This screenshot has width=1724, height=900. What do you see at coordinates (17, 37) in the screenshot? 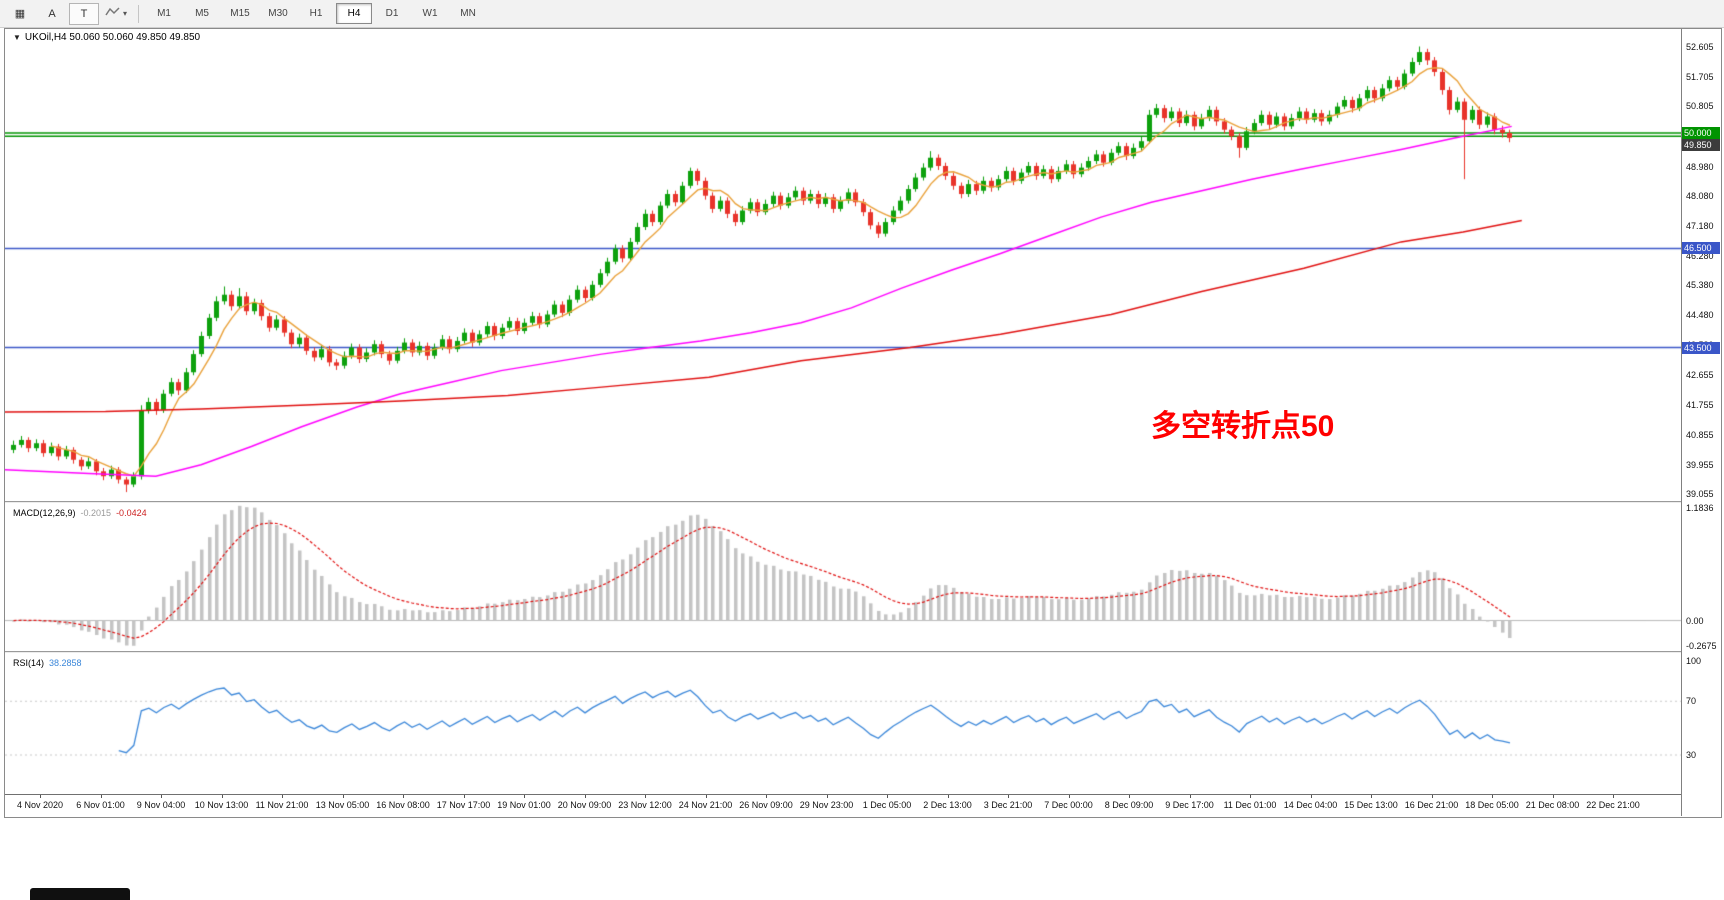
I see `collapse-arrow-icon: ▼` at bounding box center [17, 37].